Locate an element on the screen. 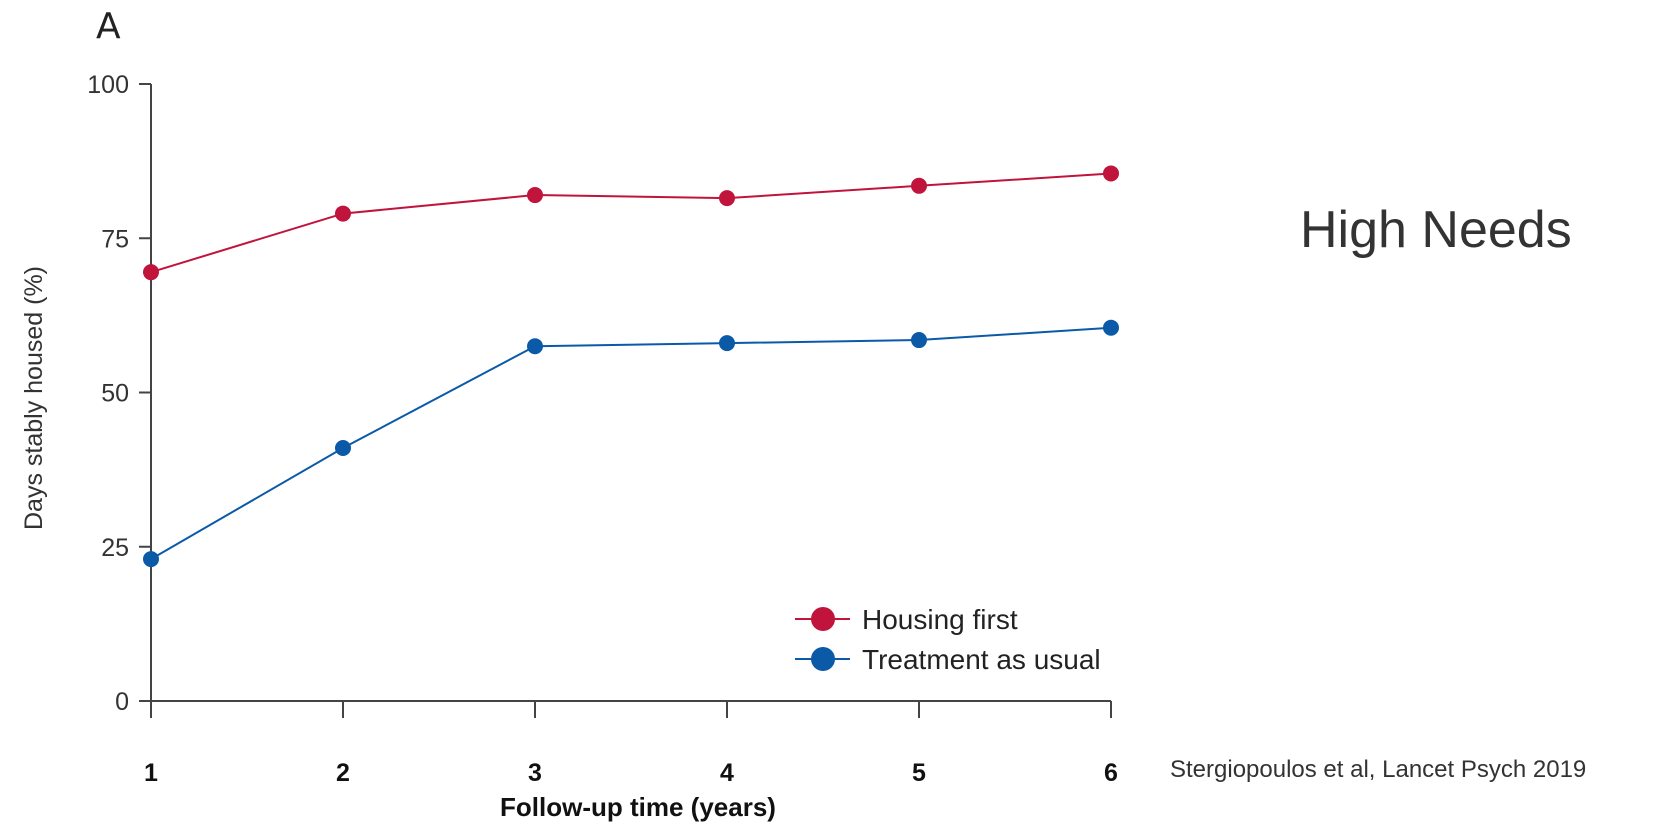 This screenshot has height=826, width=1675. legend: Housing first Treatment as usual is located at coordinates (948, 639).